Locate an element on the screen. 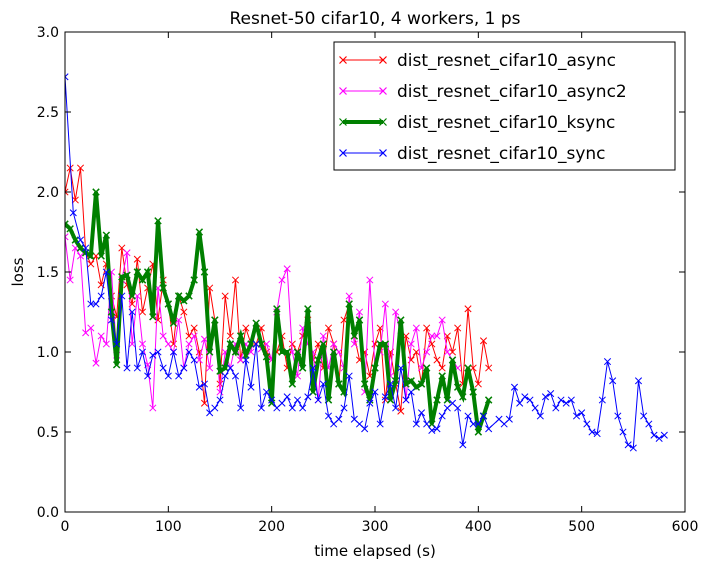  chart-title: Resnet-50 cifar10, 4 workers, 1 ps is located at coordinates (374, 19).